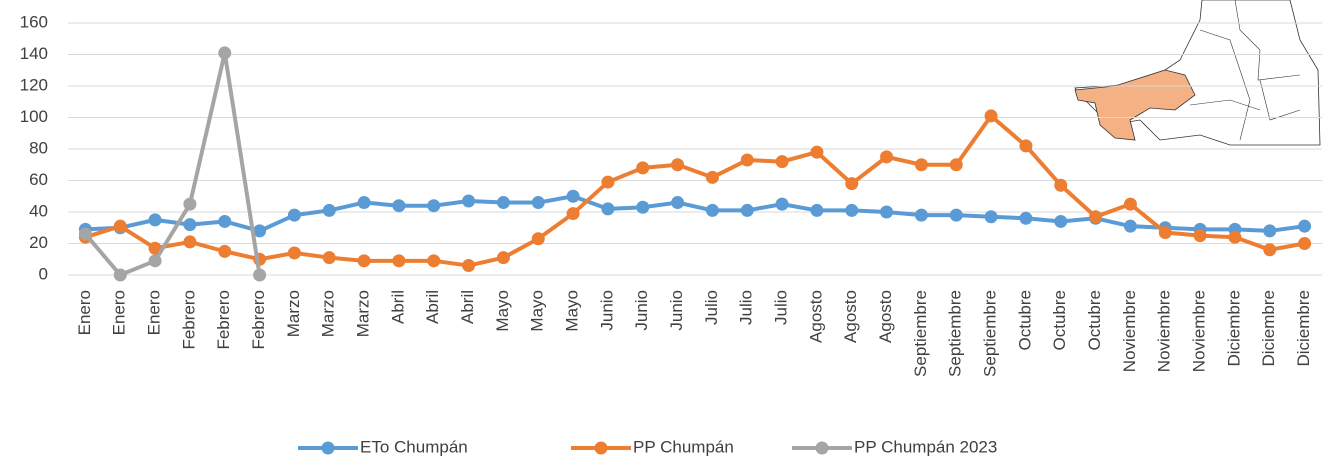 The image size is (1330, 467). Describe the element at coordinates (34, 21) in the screenshot. I see `y-tick-label: 160` at that location.